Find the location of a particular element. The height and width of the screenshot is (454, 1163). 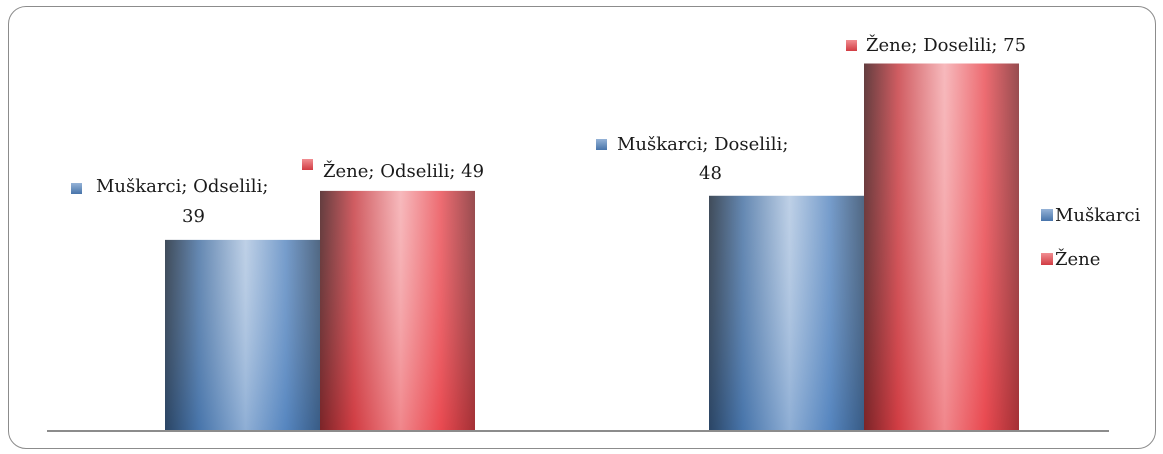

bar-muskarci-doselili is located at coordinates (786, 313).